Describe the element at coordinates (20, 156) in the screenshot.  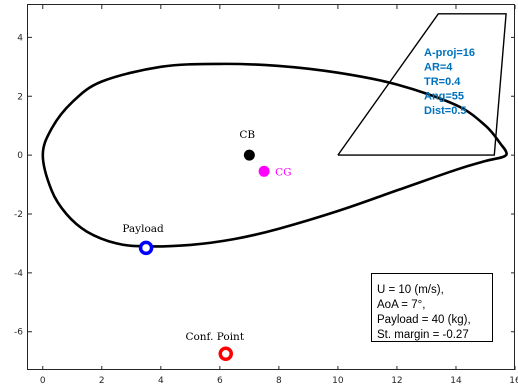
I see `y-tick-label: 0` at that location.